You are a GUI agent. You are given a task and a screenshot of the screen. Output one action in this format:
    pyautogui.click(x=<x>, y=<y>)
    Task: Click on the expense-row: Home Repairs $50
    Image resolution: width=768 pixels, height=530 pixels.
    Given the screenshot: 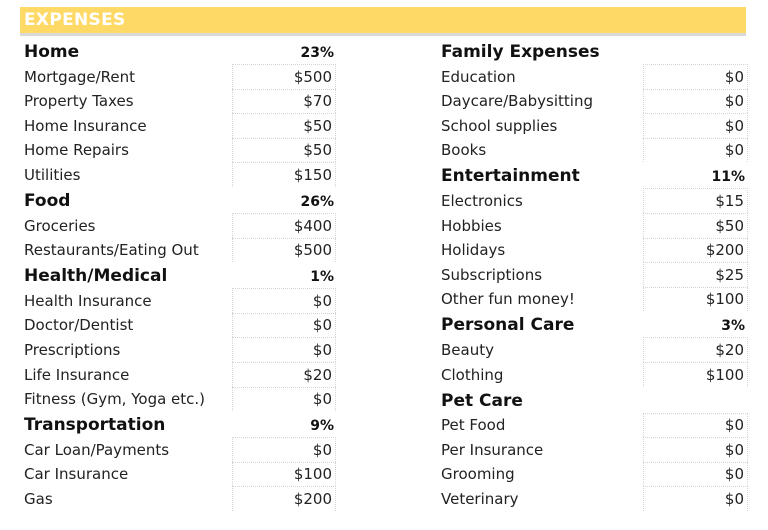 What is the action you would take?
    pyautogui.click(x=180, y=150)
    